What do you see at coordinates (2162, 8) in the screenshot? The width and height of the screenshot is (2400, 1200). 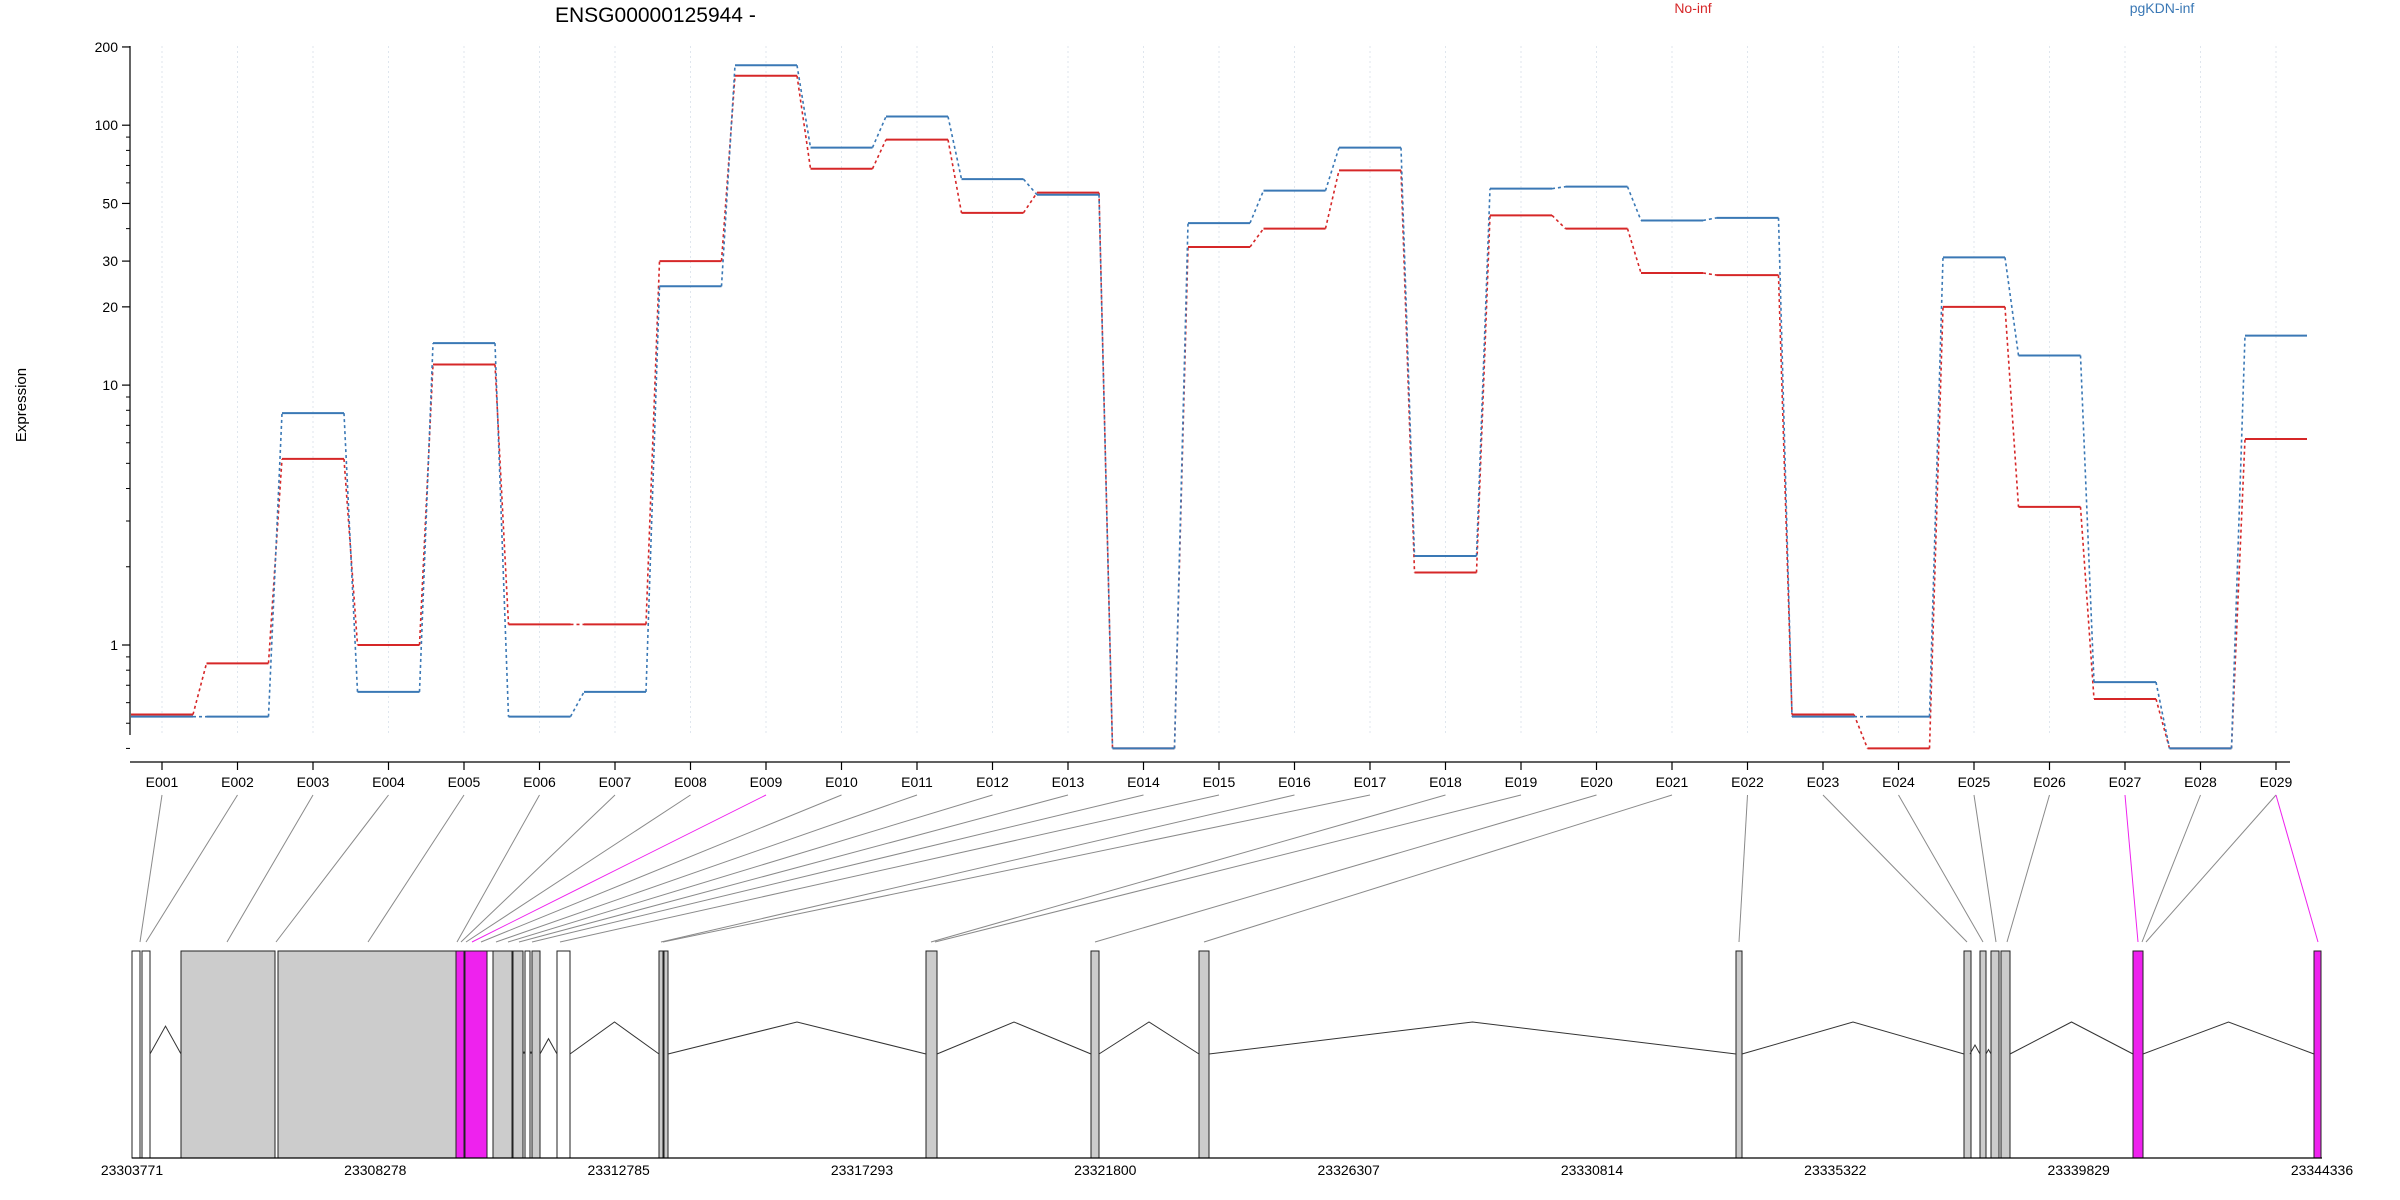 I see `legend-entry-pgkdn-inf: pgKDN-inf` at bounding box center [2162, 8].